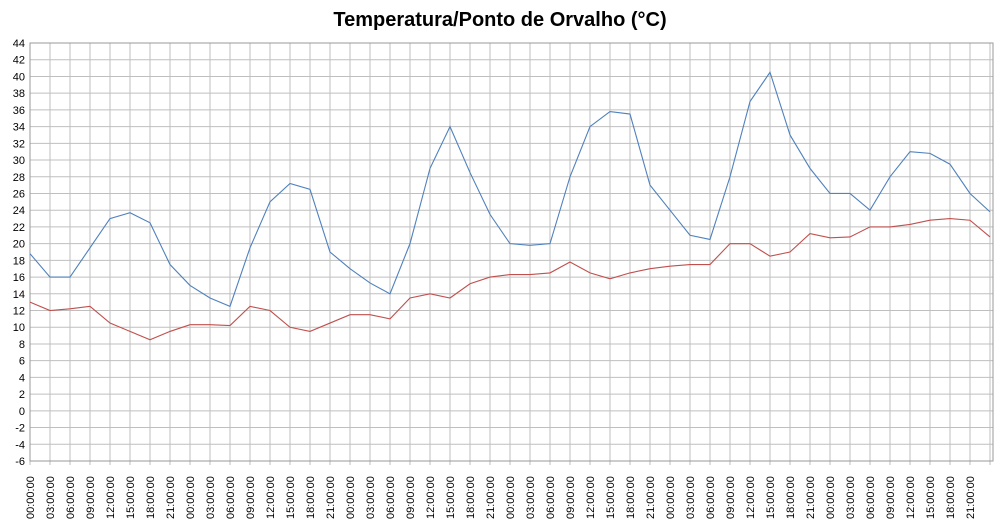 The width and height of the screenshot is (1000, 523). What do you see at coordinates (19, 211) in the screenshot?
I see `y-tick-label: 24` at bounding box center [19, 211].